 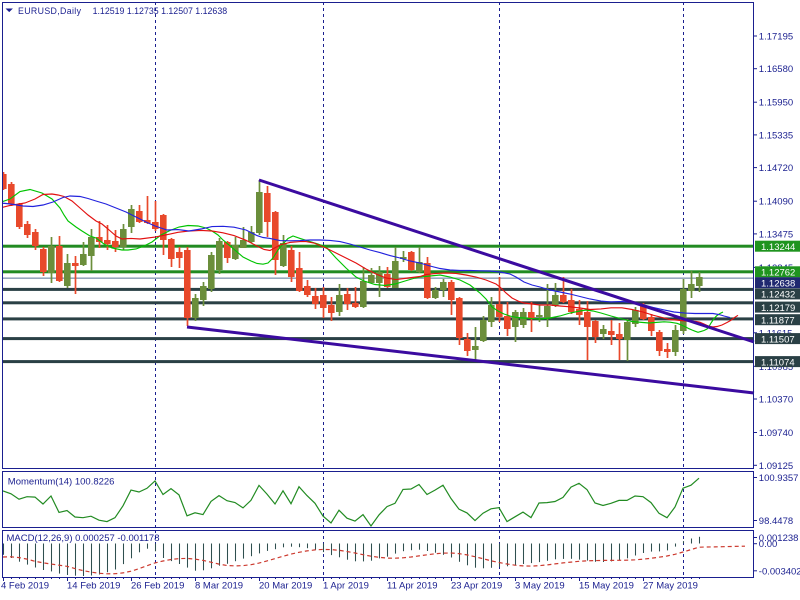 What do you see at coordinates (776, 103) in the screenshot?
I see `svg-text: 1.15950` at bounding box center [776, 103].